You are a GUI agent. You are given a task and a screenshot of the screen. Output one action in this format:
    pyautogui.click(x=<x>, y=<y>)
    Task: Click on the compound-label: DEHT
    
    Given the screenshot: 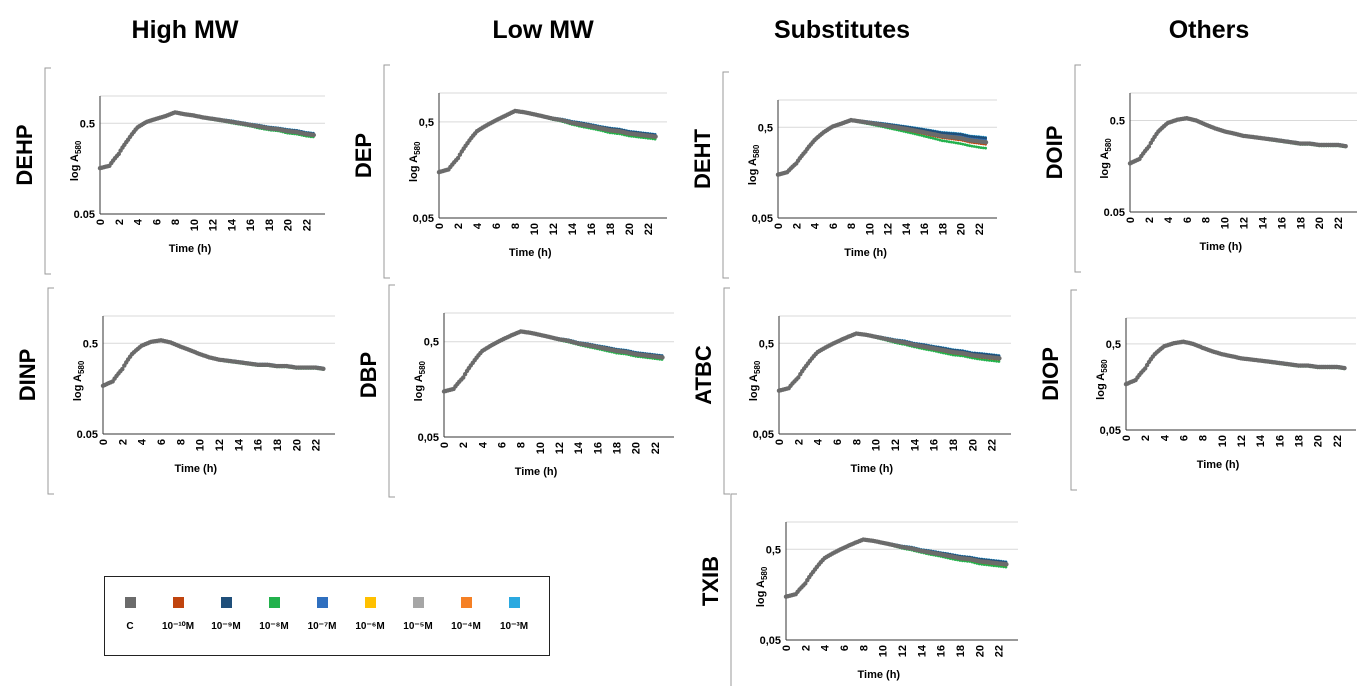 What is the action you would take?
    pyautogui.click(x=702, y=158)
    